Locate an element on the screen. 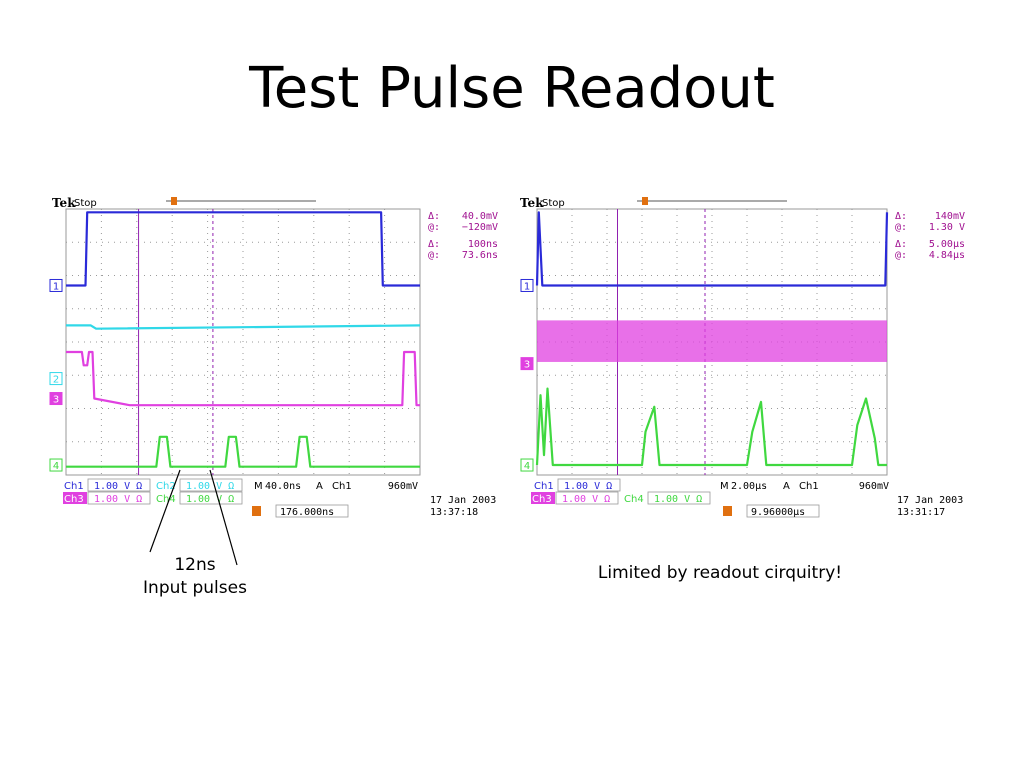  footer-ch1-box is located at coordinates (589, 485).